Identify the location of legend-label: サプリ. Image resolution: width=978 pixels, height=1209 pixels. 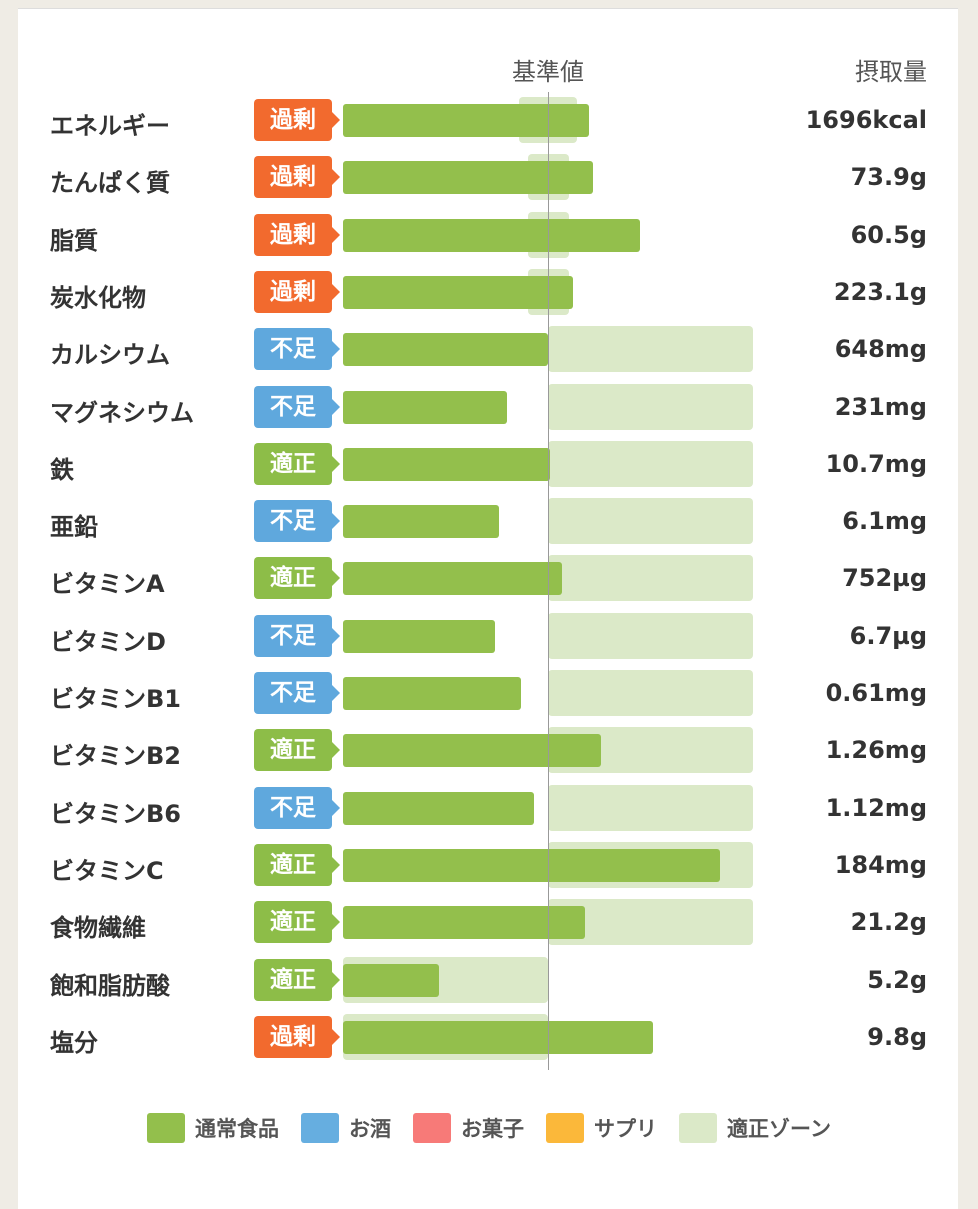
(626, 1129).